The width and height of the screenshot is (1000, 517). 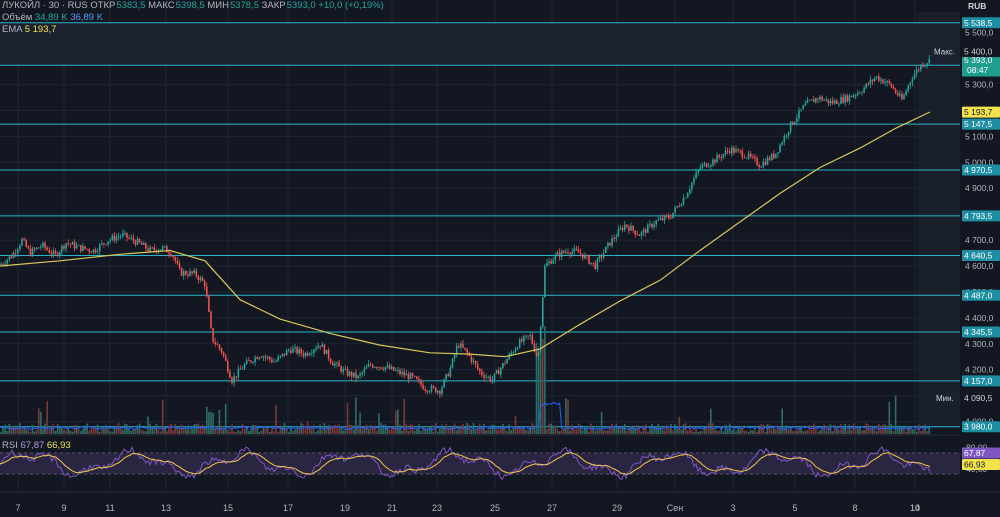 I want to click on rsi-legend: RSI 67,87 66,93, so click(x=36, y=446).